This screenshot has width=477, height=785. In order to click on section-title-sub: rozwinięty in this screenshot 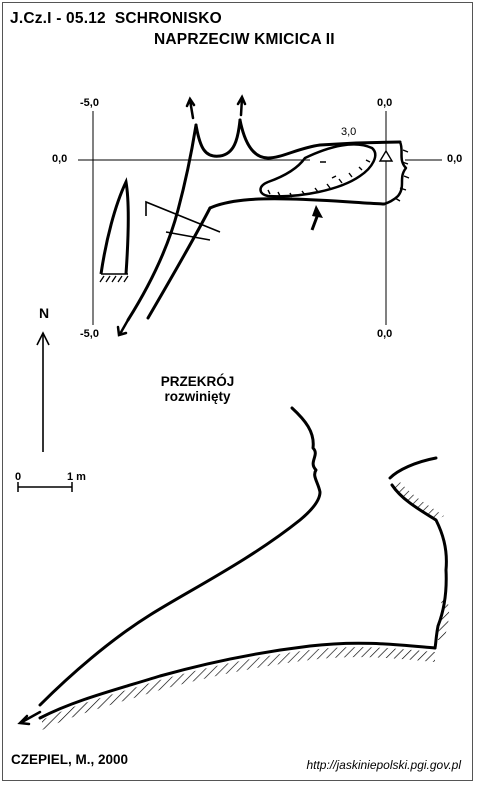, I will do `click(197, 396)`.